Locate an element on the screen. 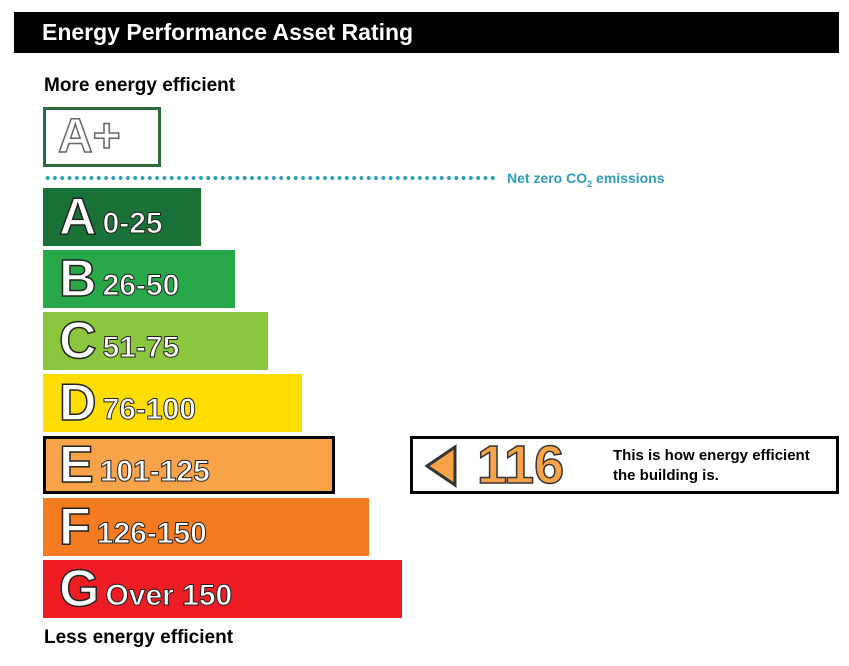  less-efficient-label: Less energy efficient is located at coordinates (139, 637).